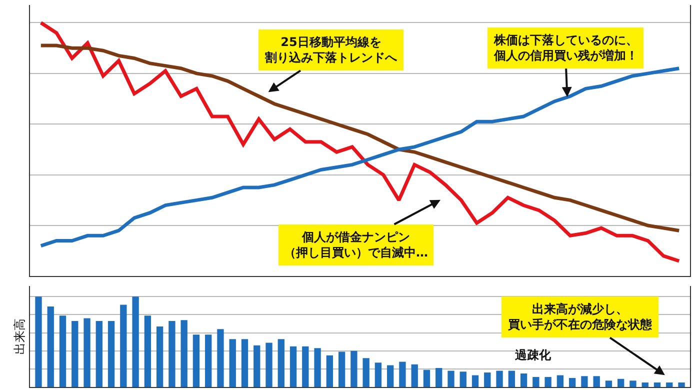 The image size is (700, 390). Describe the element at coordinates (580, 317) in the screenshot. I see `annotation: 出来高が減少し、買い手が不在の危険な状態` at that location.